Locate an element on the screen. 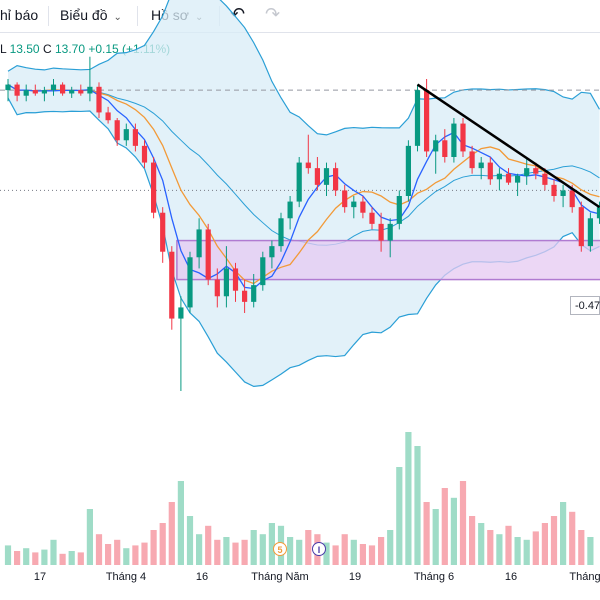 The height and width of the screenshot is (600, 600). x-tick-label: Tháng Năm is located at coordinates (279, 577).